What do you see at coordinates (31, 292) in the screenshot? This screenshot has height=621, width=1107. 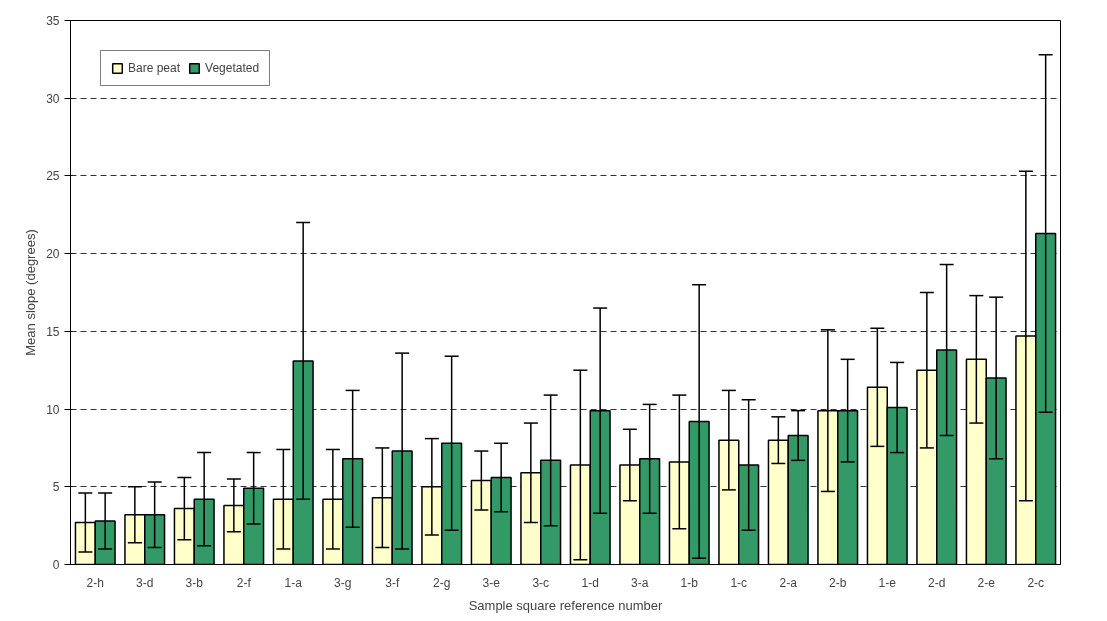 I see `y-axis-title: Mean slope (degrees)` at bounding box center [31, 292].